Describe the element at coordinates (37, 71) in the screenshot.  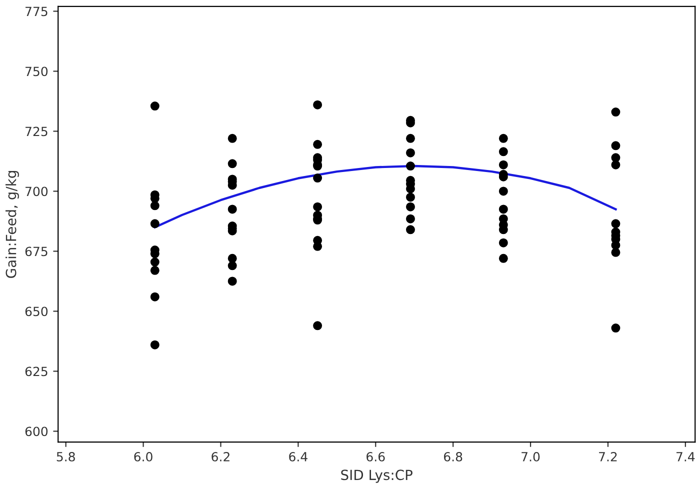
I see `y-tick-label: 750` at that location.